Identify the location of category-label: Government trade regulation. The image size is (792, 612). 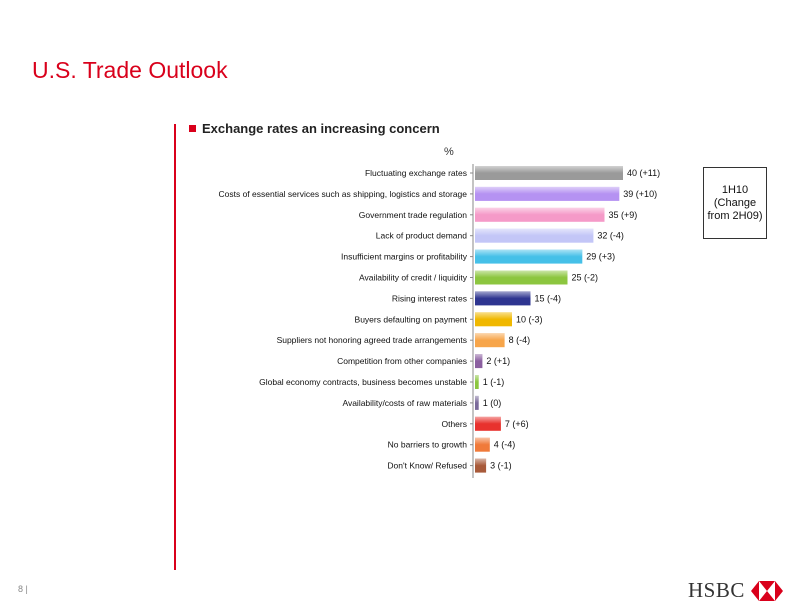
(413, 215).